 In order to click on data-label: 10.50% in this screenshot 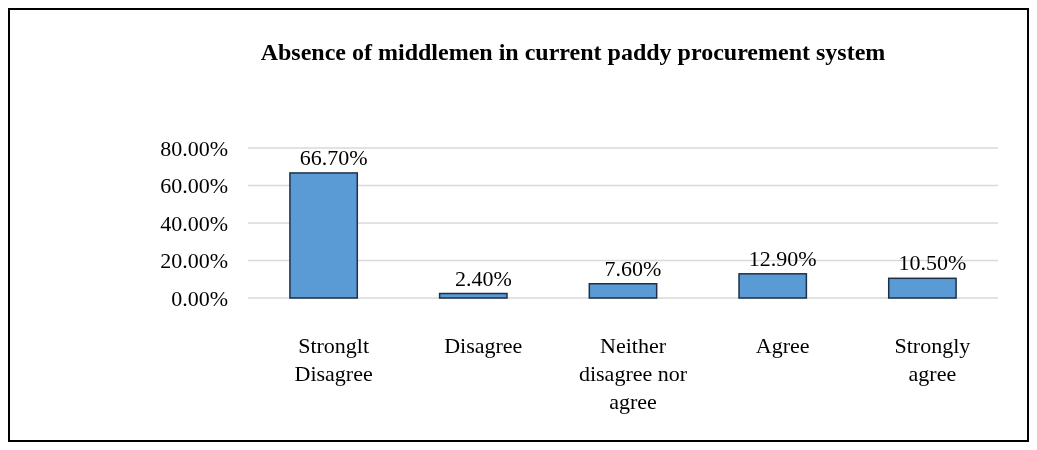, I will do `click(932, 263)`.